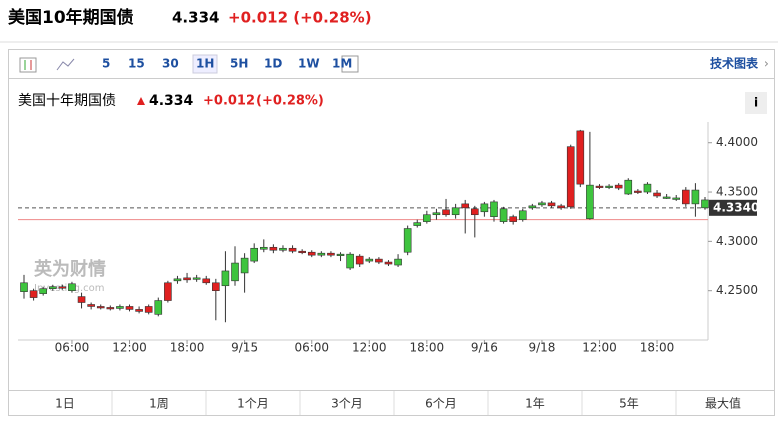  I want to click on range-button: 1日, so click(65, 404).